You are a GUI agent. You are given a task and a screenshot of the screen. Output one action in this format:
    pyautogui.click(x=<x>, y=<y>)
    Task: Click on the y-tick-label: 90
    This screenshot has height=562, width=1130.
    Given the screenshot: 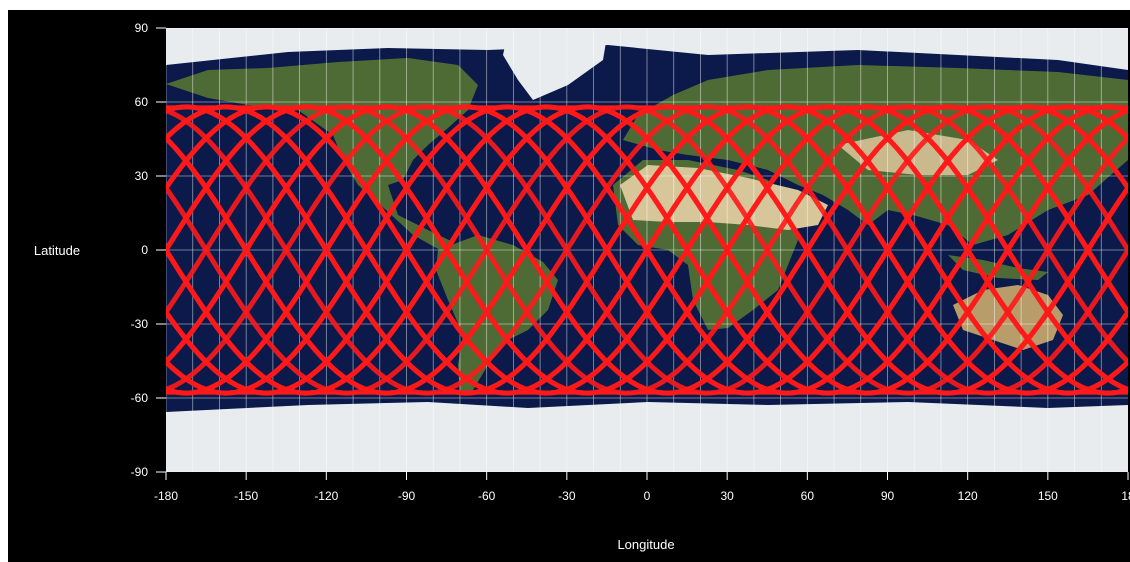 What is the action you would take?
    pyautogui.click(x=142, y=28)
    